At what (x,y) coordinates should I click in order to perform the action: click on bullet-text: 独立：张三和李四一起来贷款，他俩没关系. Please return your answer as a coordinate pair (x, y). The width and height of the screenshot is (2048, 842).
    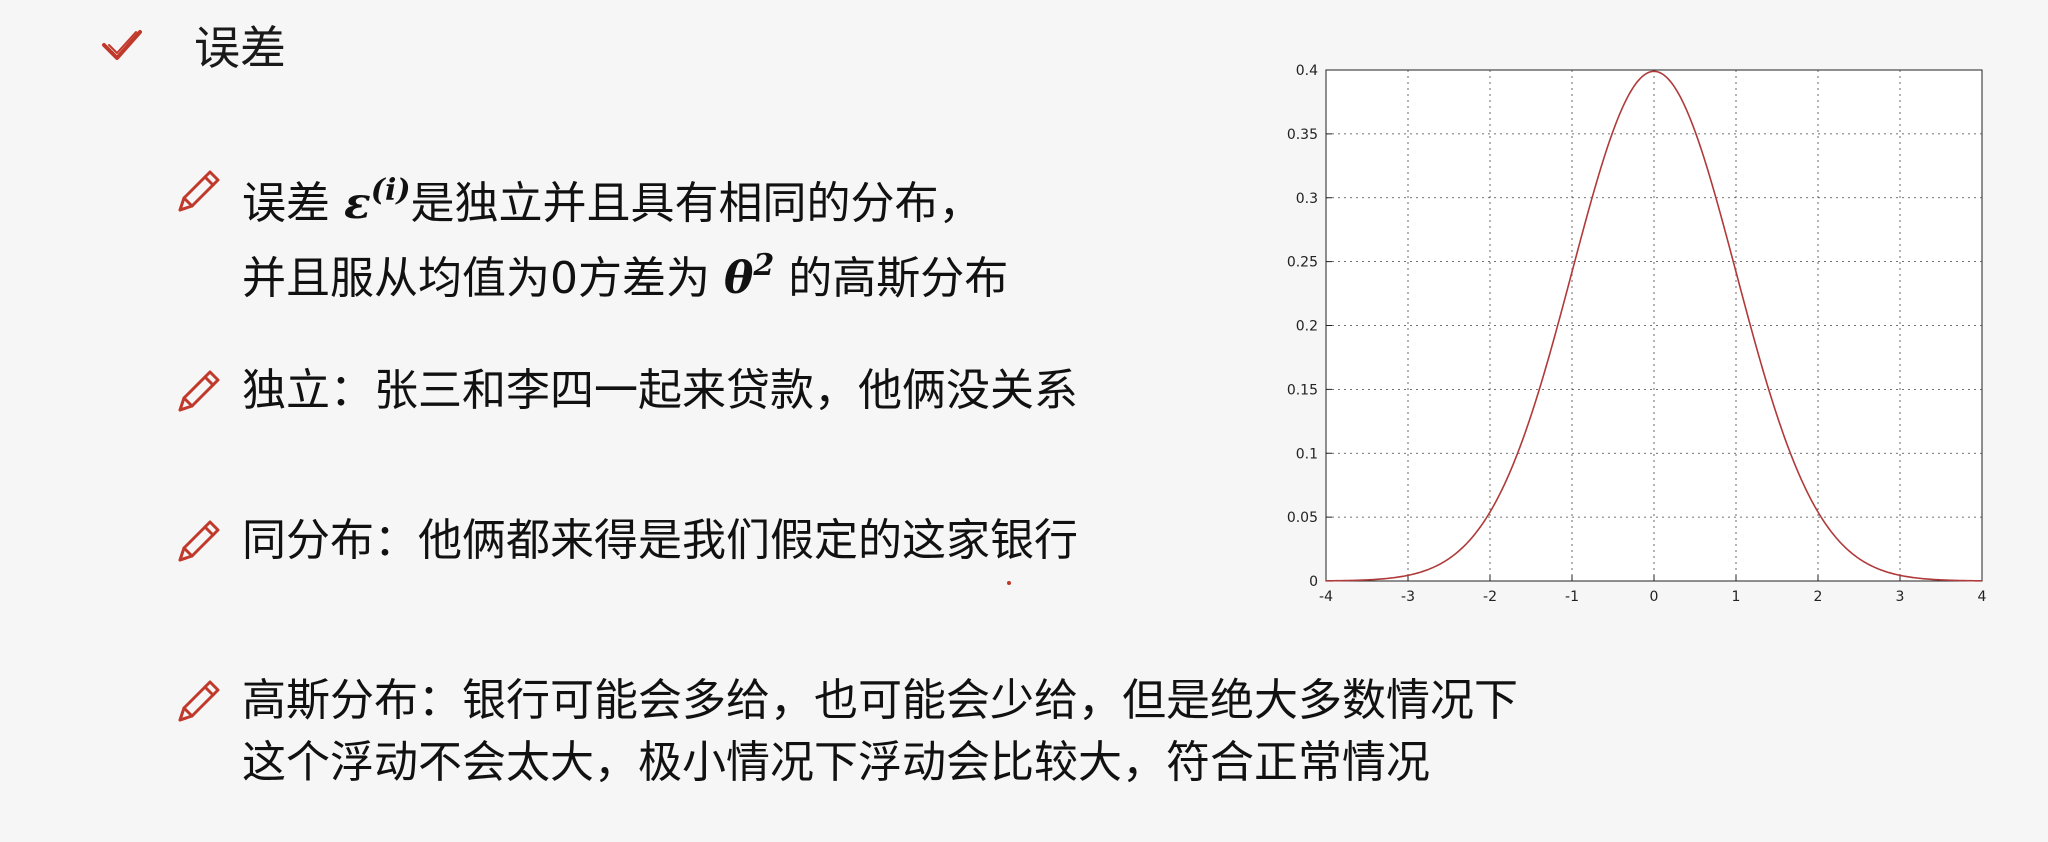
    Looking at the image, I should click on (660, 390).